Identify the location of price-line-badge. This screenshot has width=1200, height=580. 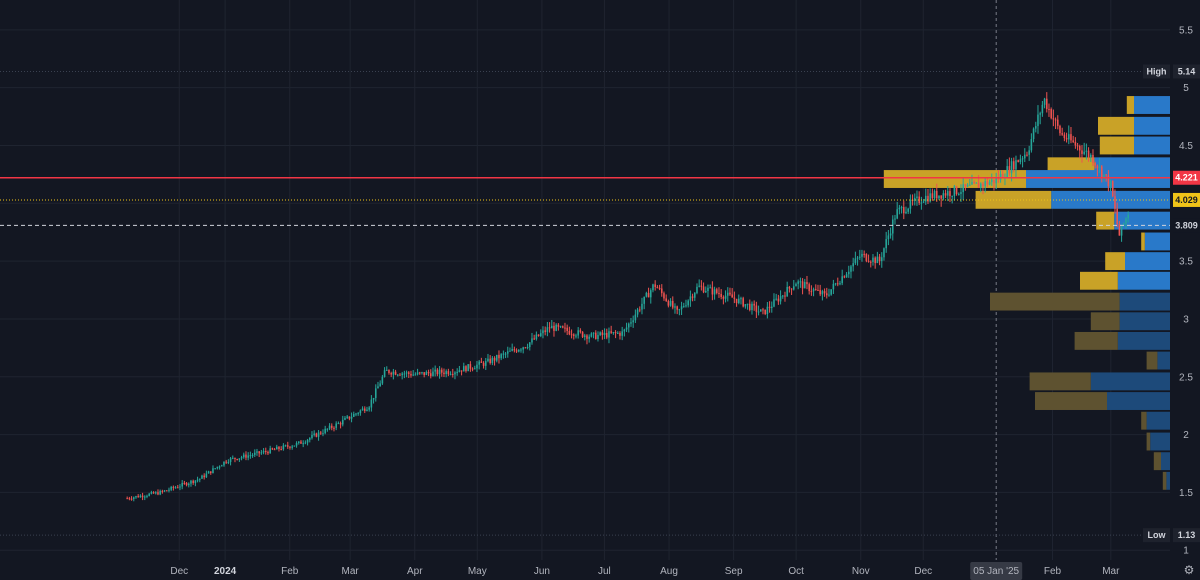
(1186, 177).